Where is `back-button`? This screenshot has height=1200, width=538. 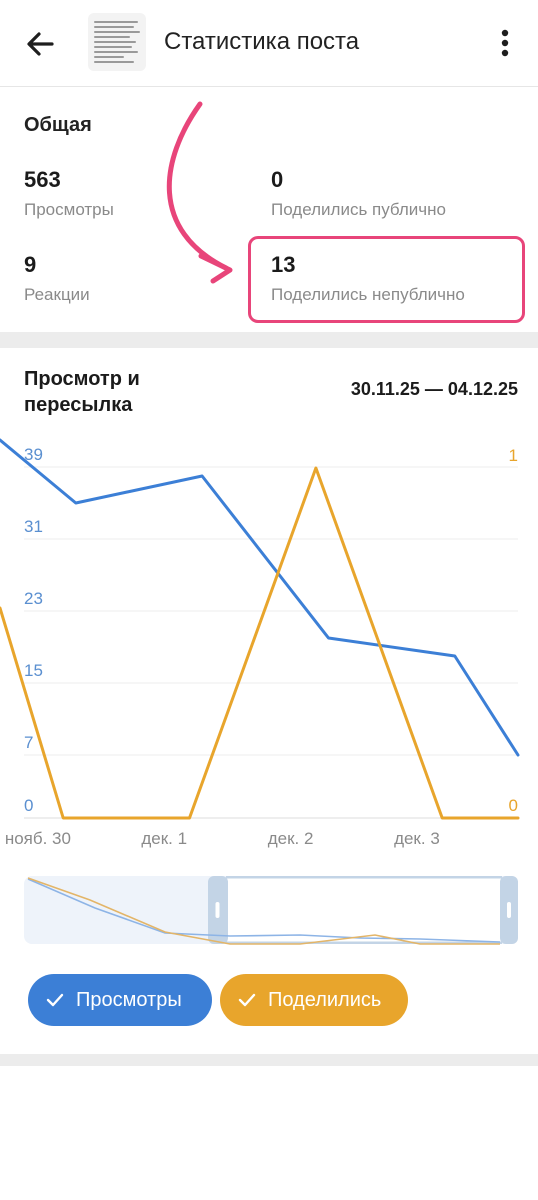 back-button is located at coordinates (42, 44).